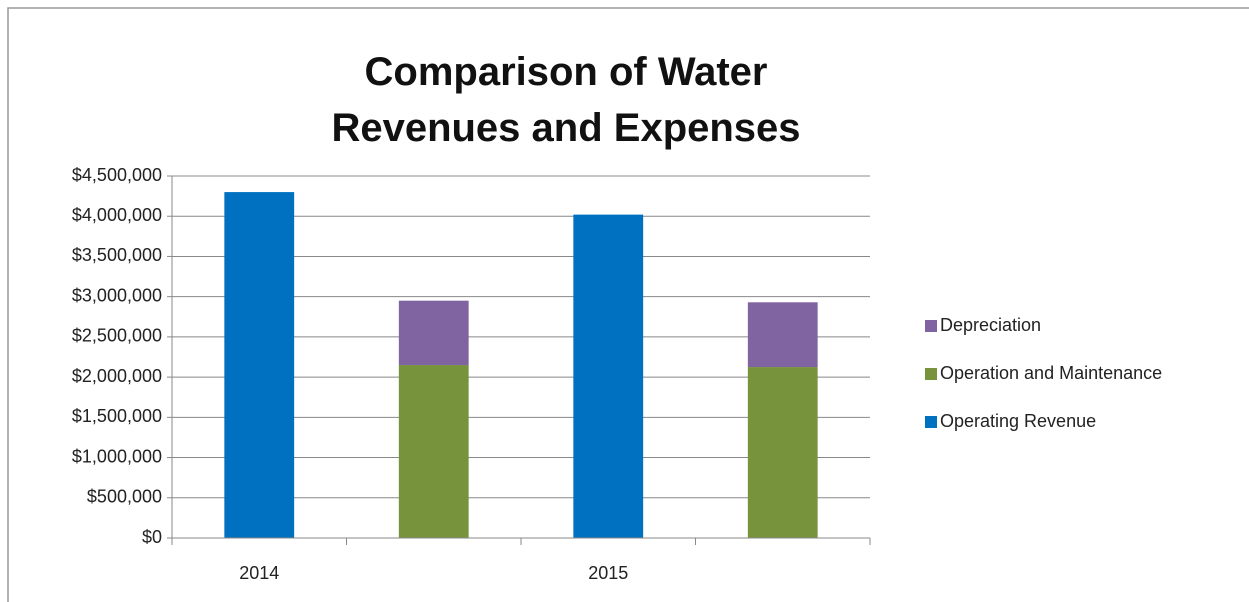 Image resolution: width=1249 pixels, height=602 pixels. I want to click on y-tick-label: $3,000,000, so click(117, 295).